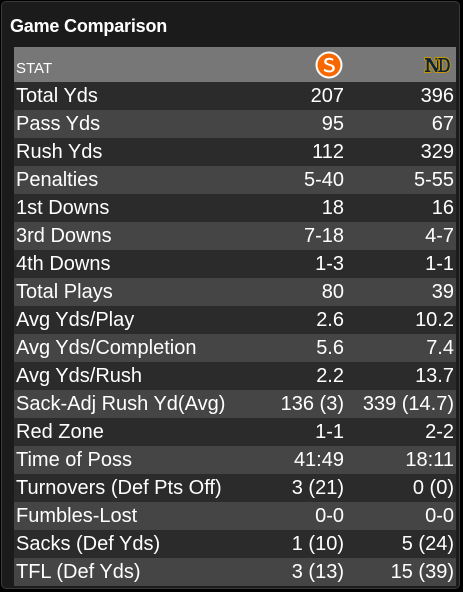 This screenshot has height=592, width=463. Describe the element at coordinates (442, 208) in the screenshot. I see `away-value: 16` at that location.